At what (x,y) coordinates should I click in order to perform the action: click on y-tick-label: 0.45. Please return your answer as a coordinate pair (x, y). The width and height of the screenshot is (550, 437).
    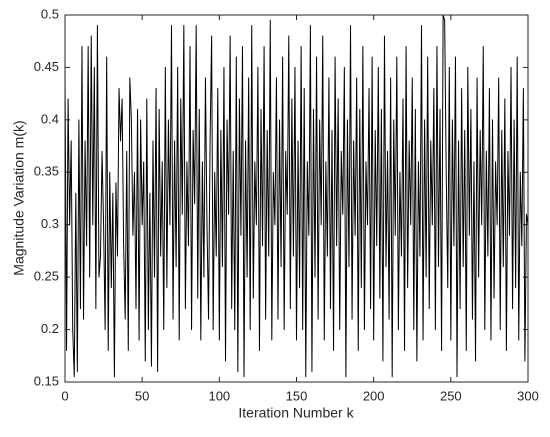
    Looking at the image, I should click on (46, 66).